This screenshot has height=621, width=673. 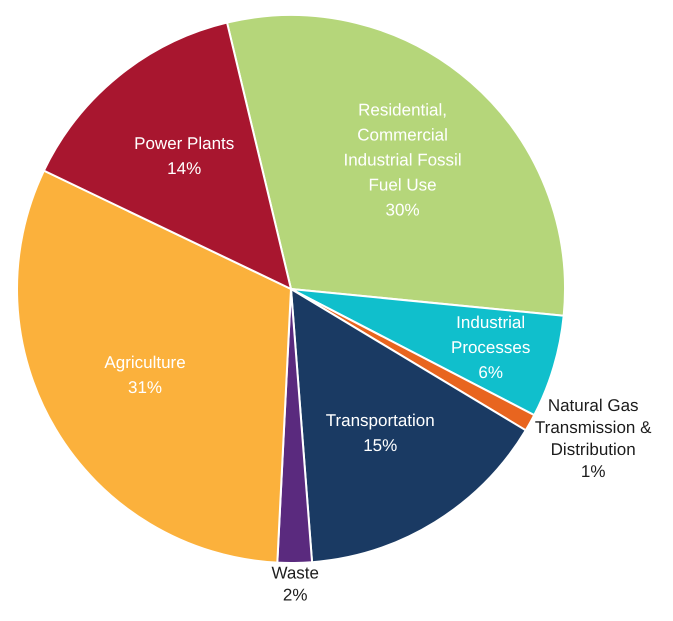 I want to click on data-label: 1%, so click(x=593, y=472).